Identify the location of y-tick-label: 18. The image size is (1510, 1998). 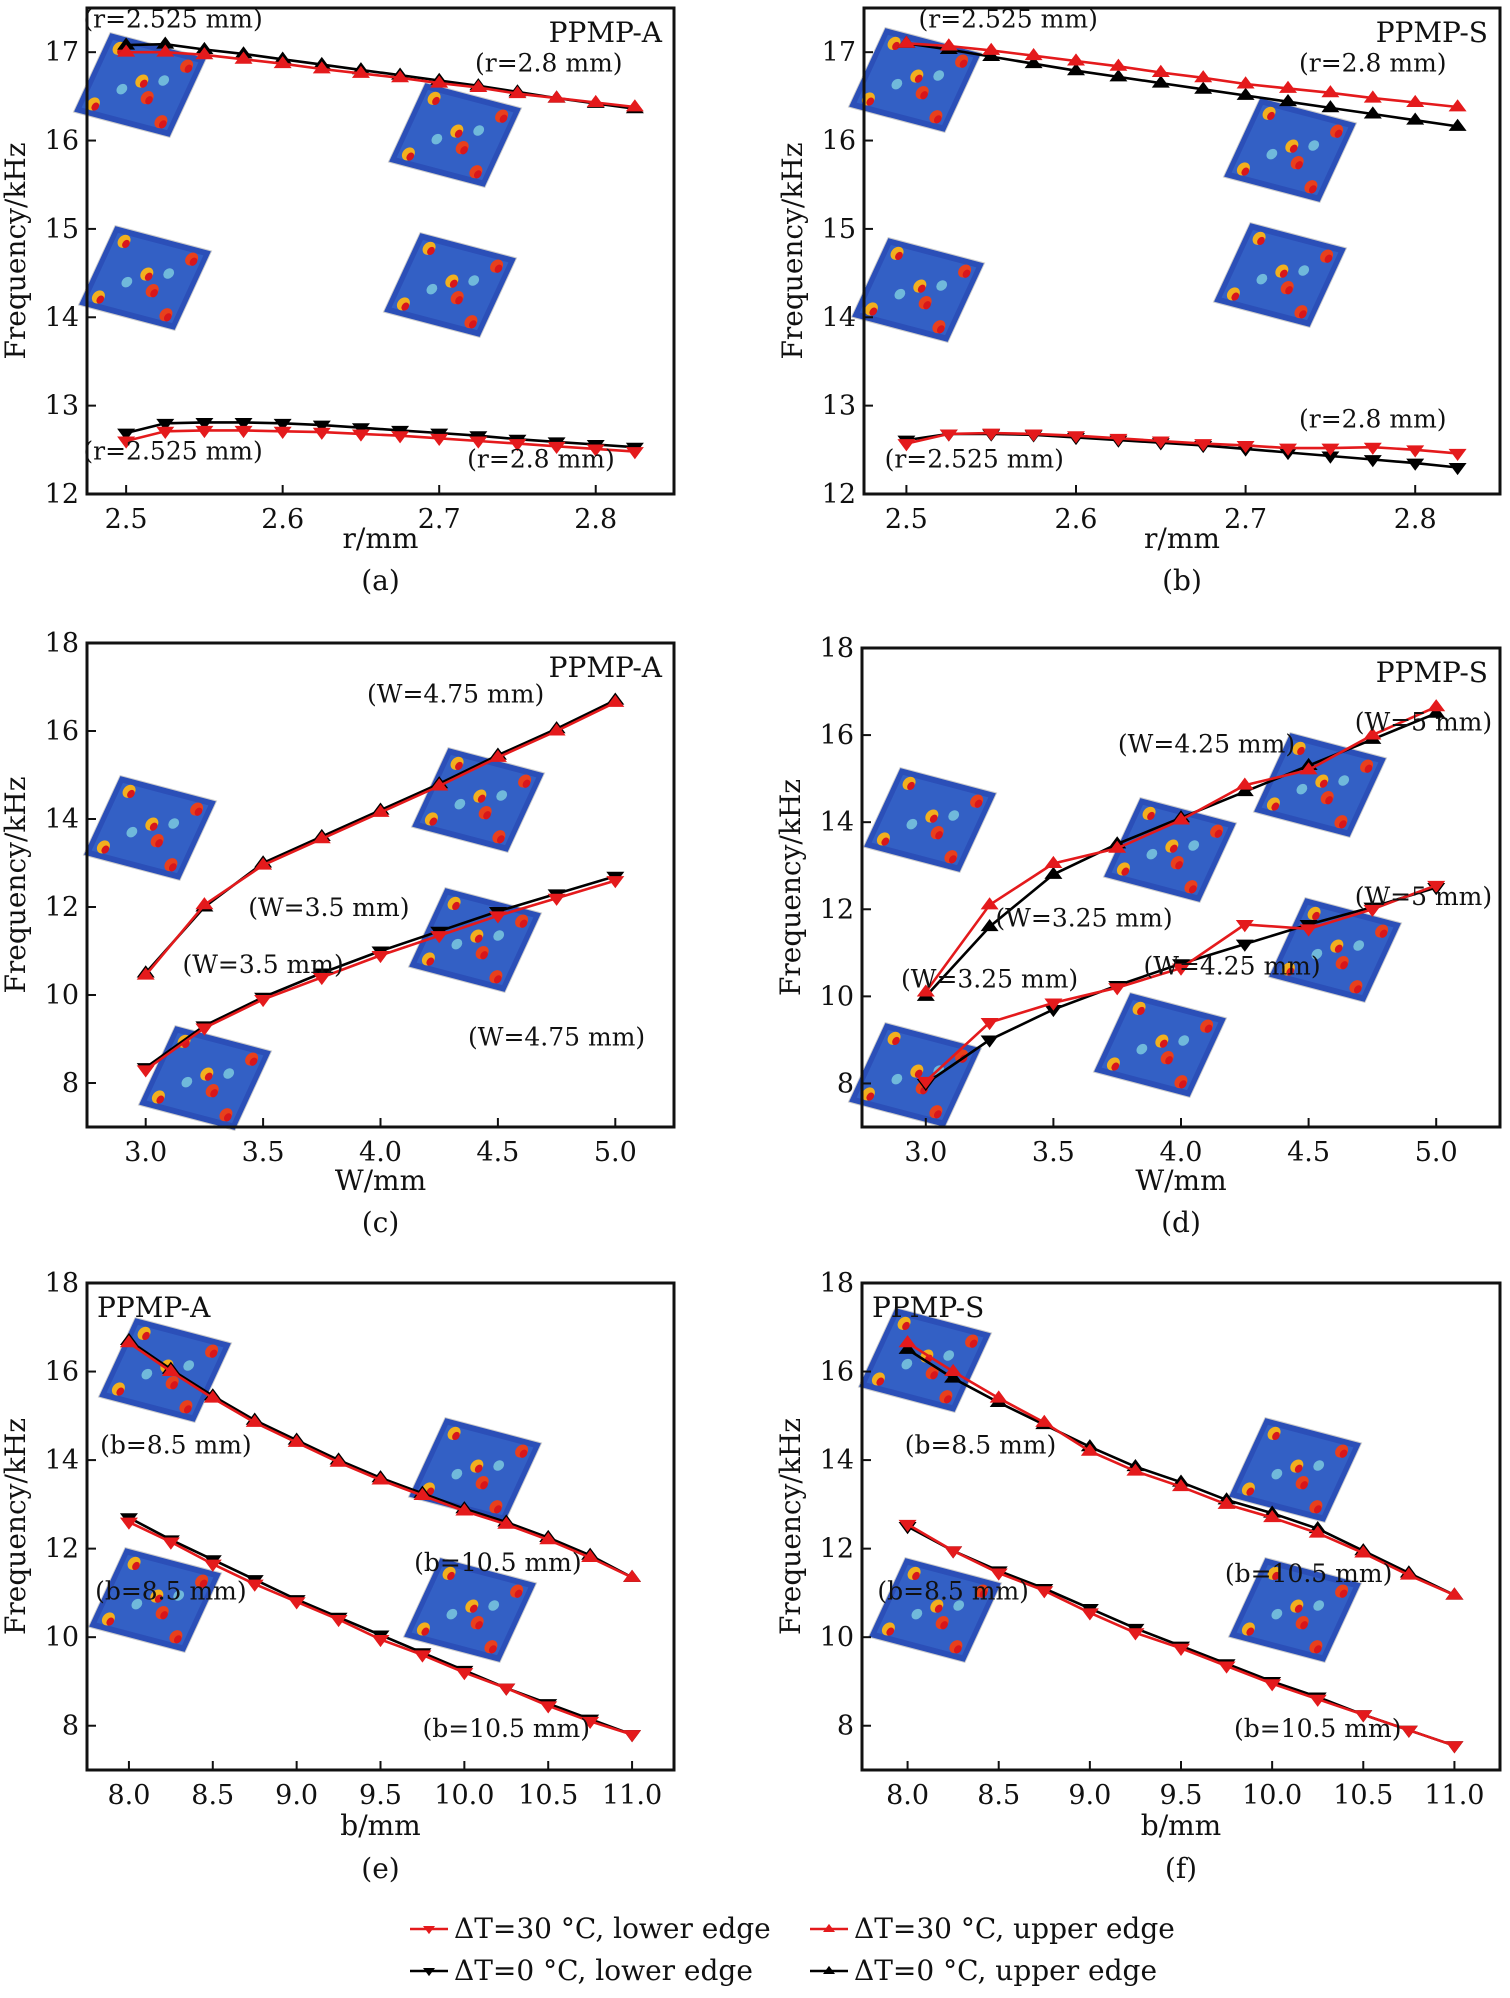
(62, 1283).